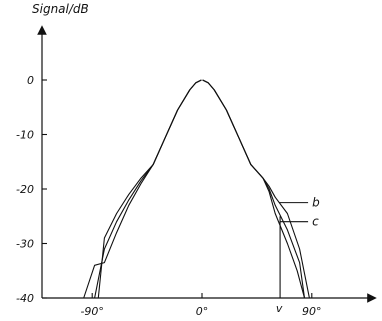 The width and height of the screenshot is (382, 321). Describe the element at coordinates (298, 255) in the screenshot. I see `annotations: v bc` at that location.